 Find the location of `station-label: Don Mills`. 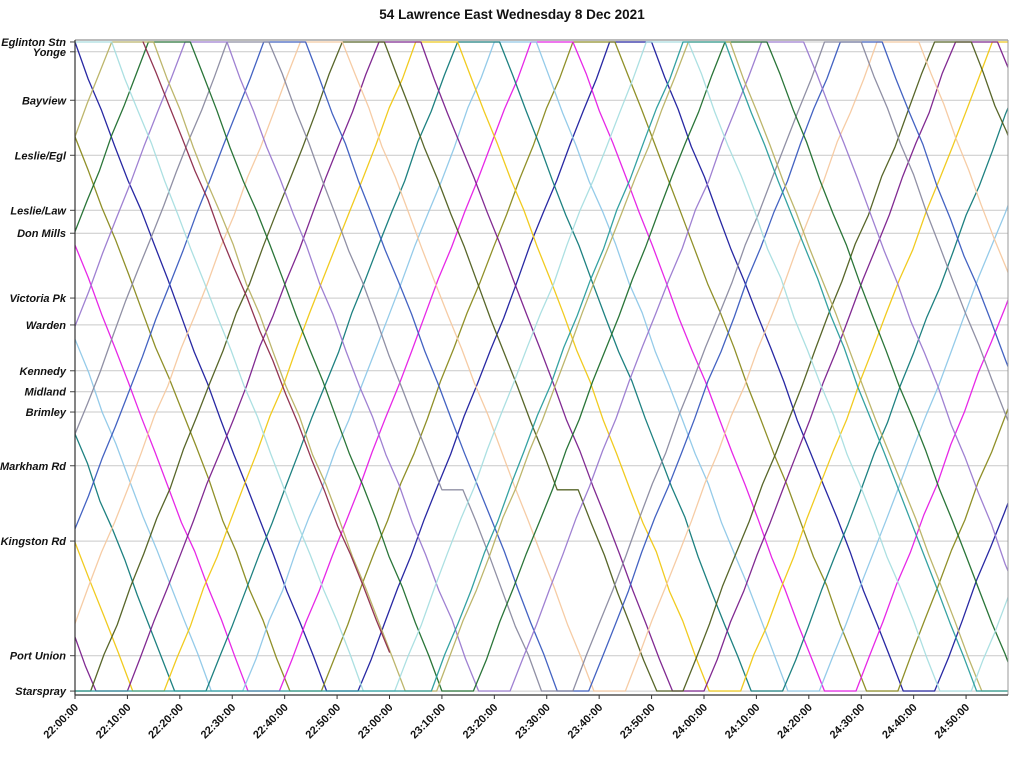

station-label: Don Mills is located at coordinates (41, 234).